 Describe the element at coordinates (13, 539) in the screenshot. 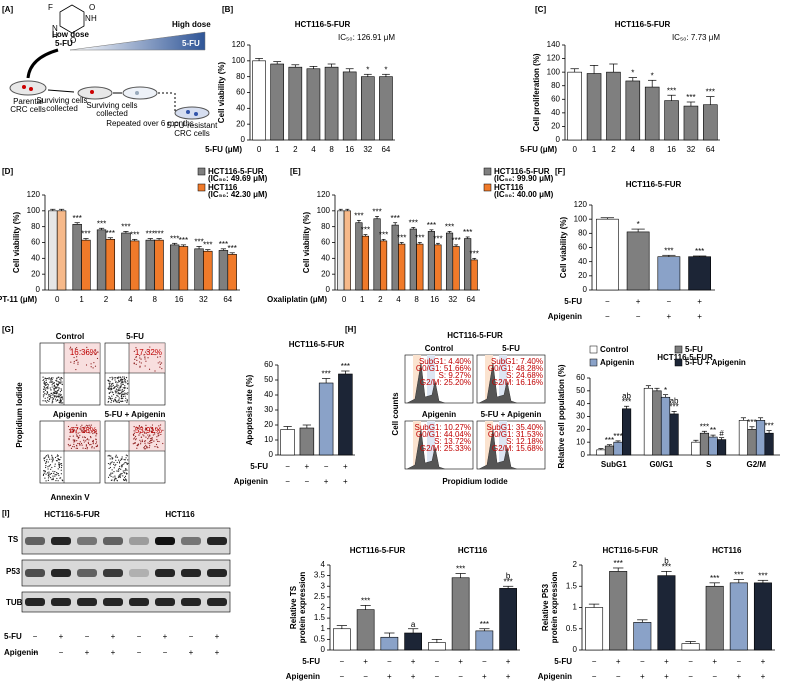

I see `protein-label: TS` at that location.